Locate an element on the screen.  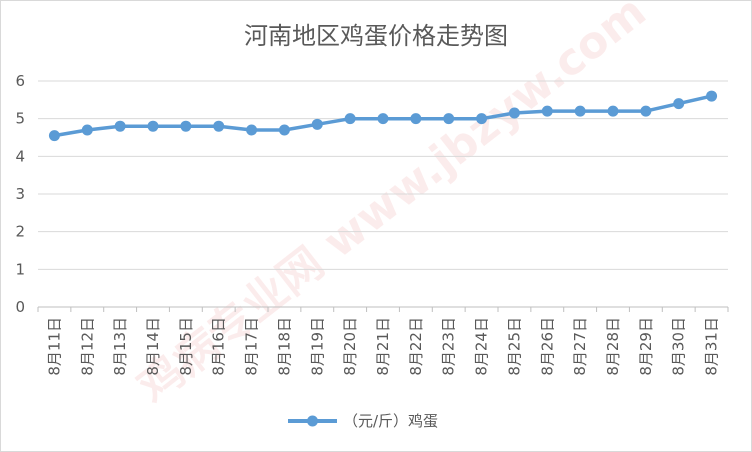
y-tick-label: 4 is located at coordinates (20, 156).